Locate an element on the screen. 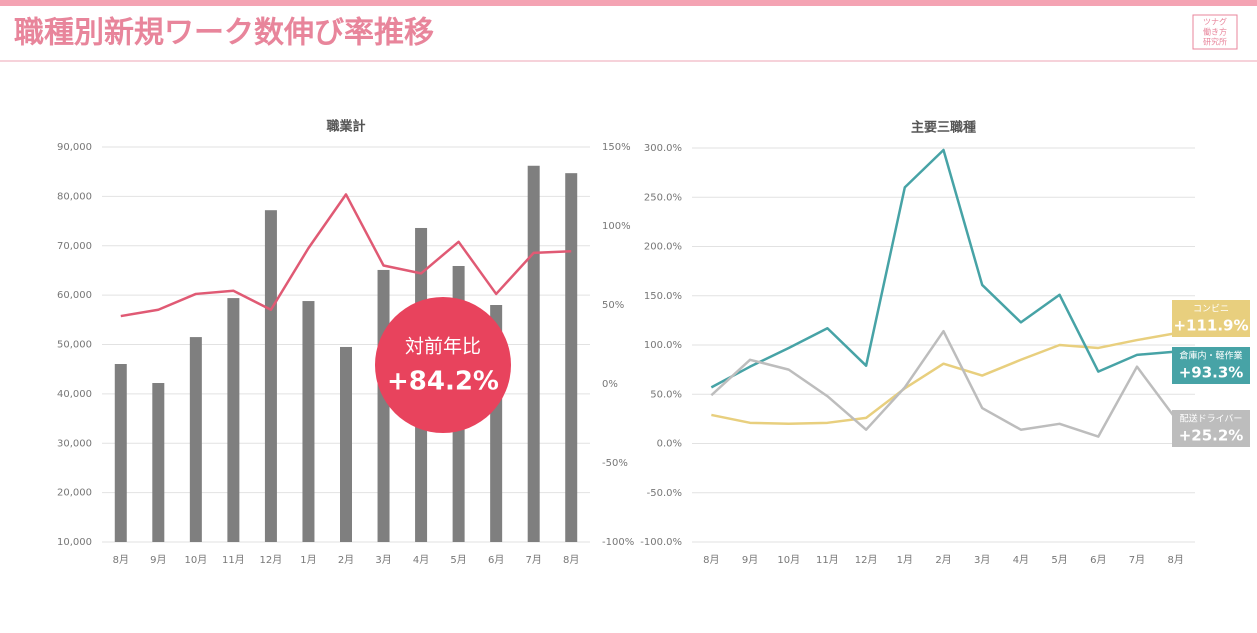 The height and width of the screenshot is (633, 1257). badge is located at coordinates (443, 365).